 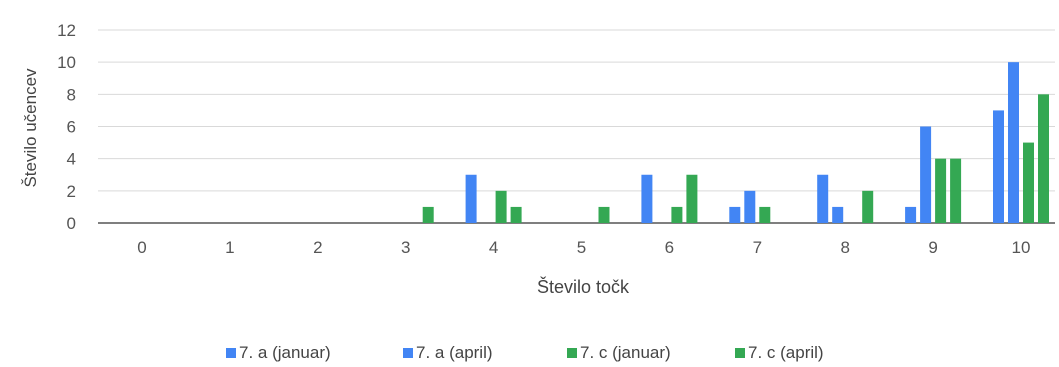 I want to click on y-tick-label: 4, so click(x=71, y=159).